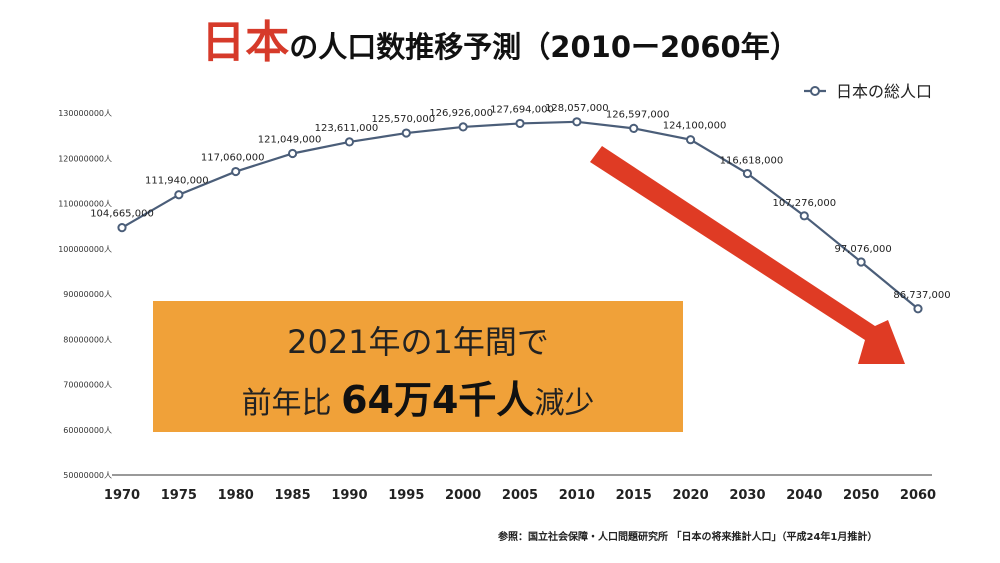 This screenshot has height=563, width=1000. I want to click on data-label: 111,940,000, so click(177, 181).